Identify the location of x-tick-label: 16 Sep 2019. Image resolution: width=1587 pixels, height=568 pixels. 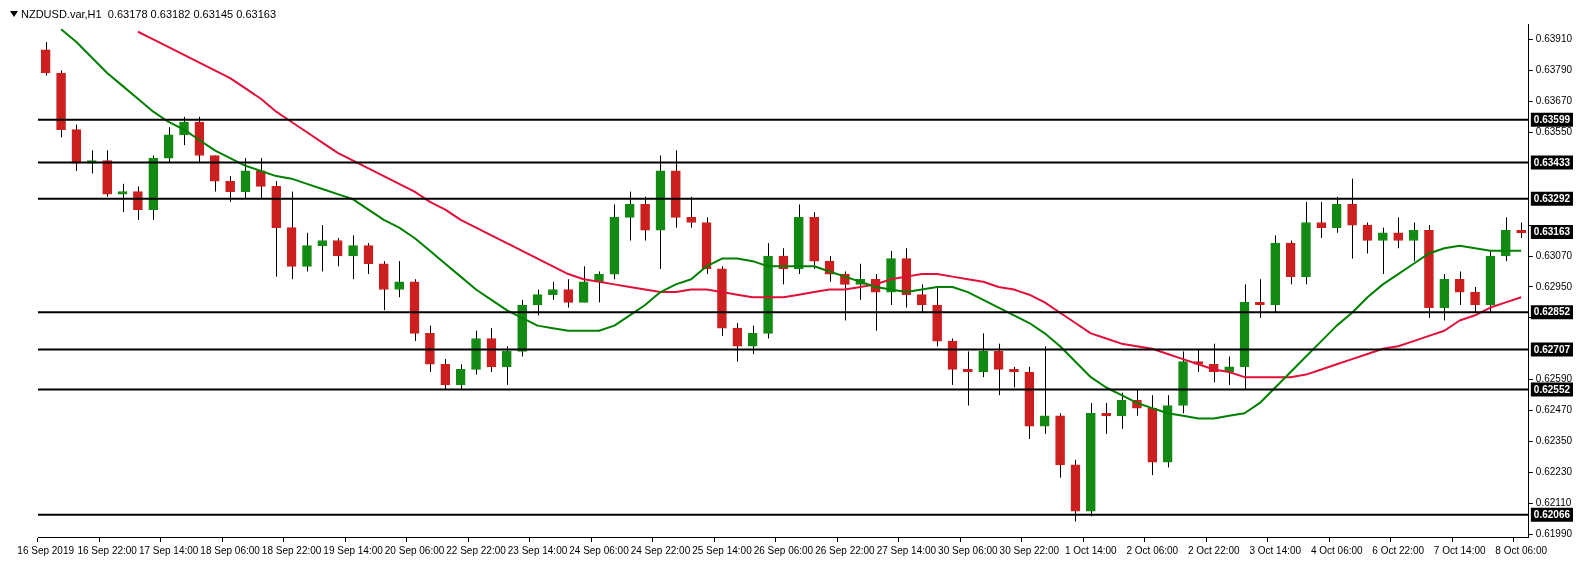
(46, 550).